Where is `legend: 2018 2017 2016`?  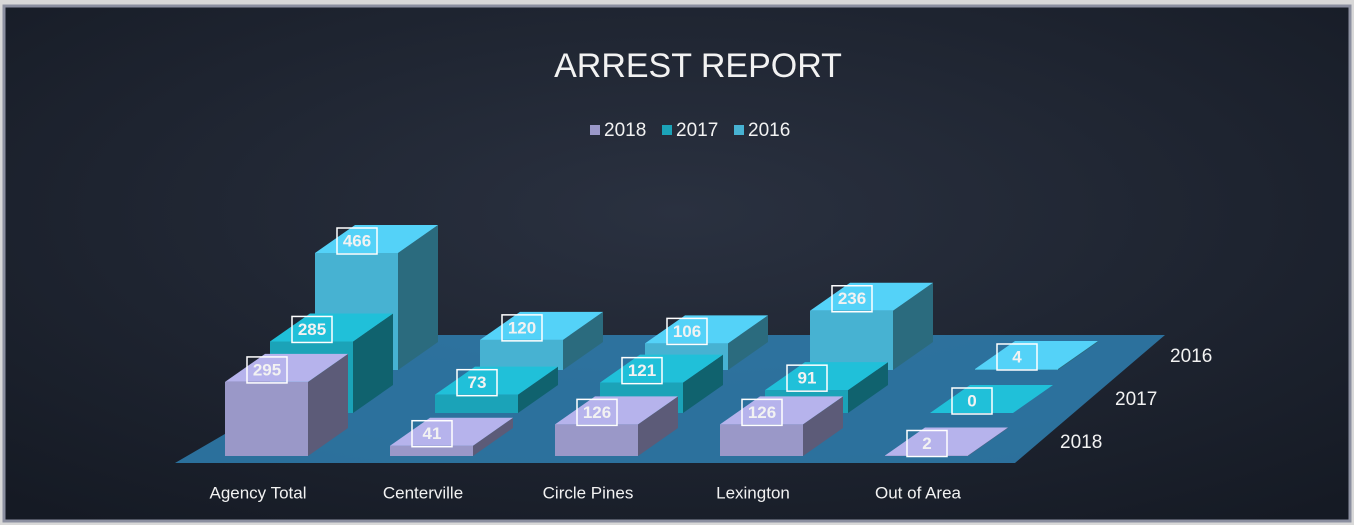 legend: 2018 2017 2016 is located at coordinates (690, 130).